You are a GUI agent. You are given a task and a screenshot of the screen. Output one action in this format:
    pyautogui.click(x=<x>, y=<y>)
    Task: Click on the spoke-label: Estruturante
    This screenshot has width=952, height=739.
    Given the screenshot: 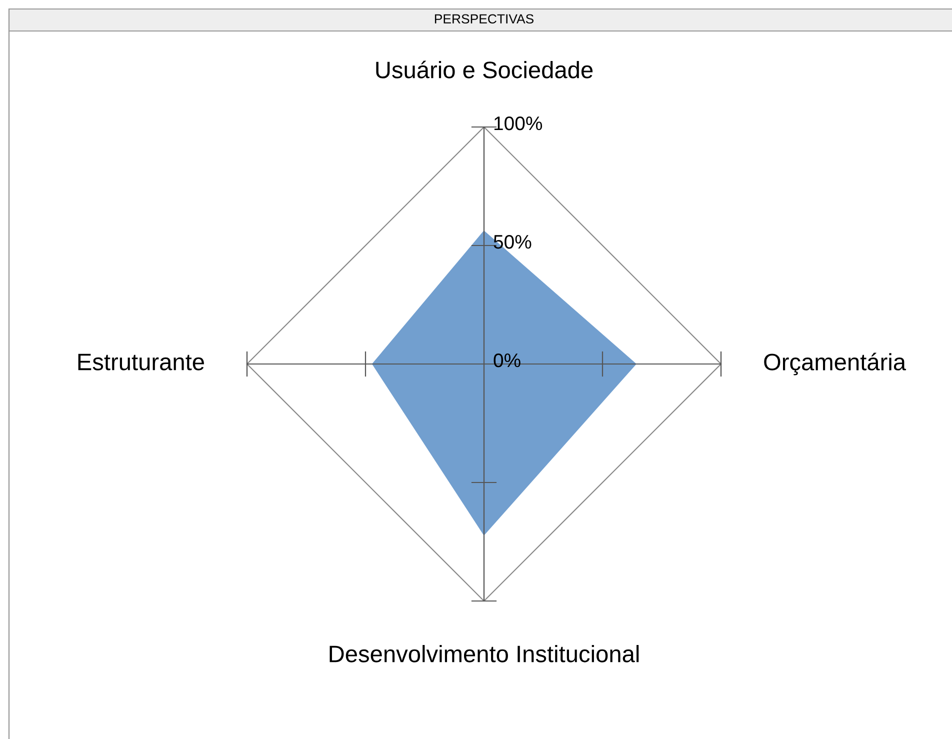 What is the action you would take?
    pyautogui.click(x=141, y=362)
    